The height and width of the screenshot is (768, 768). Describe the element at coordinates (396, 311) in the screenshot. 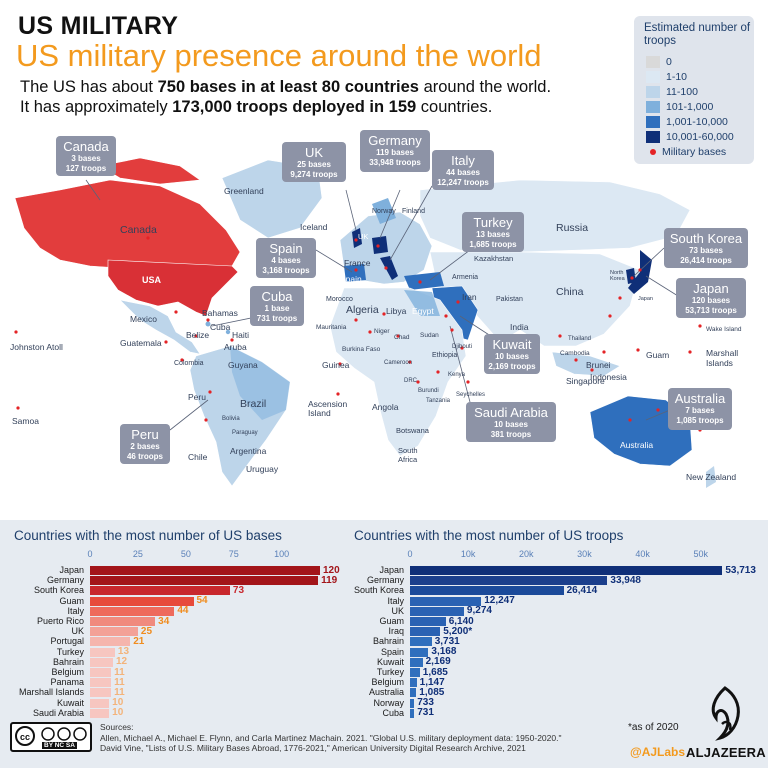

I see `place-label: Libya` at that location.